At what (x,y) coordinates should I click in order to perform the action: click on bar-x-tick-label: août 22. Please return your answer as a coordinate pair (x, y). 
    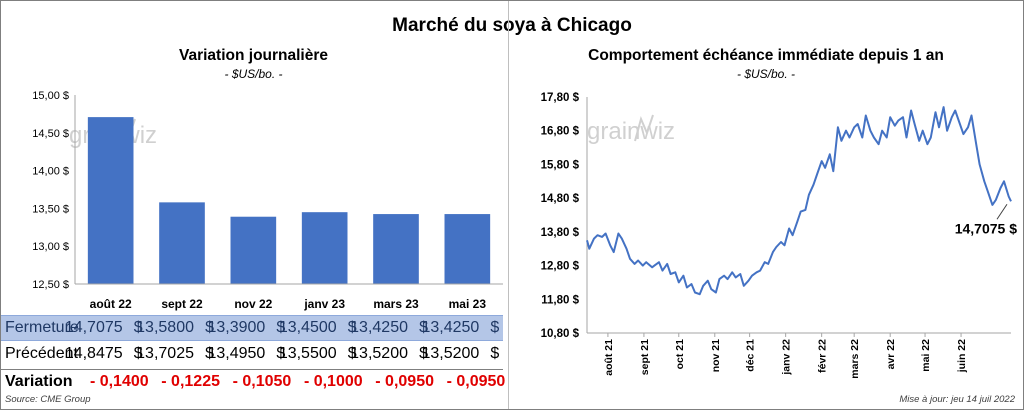
    Looking at the image, I should click on (111, 304).